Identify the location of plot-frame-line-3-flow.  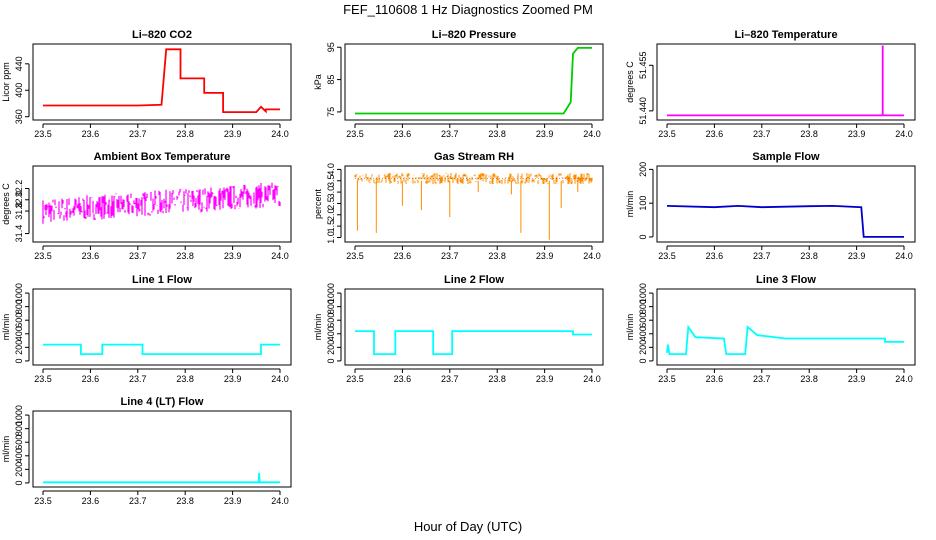
(786, 327).